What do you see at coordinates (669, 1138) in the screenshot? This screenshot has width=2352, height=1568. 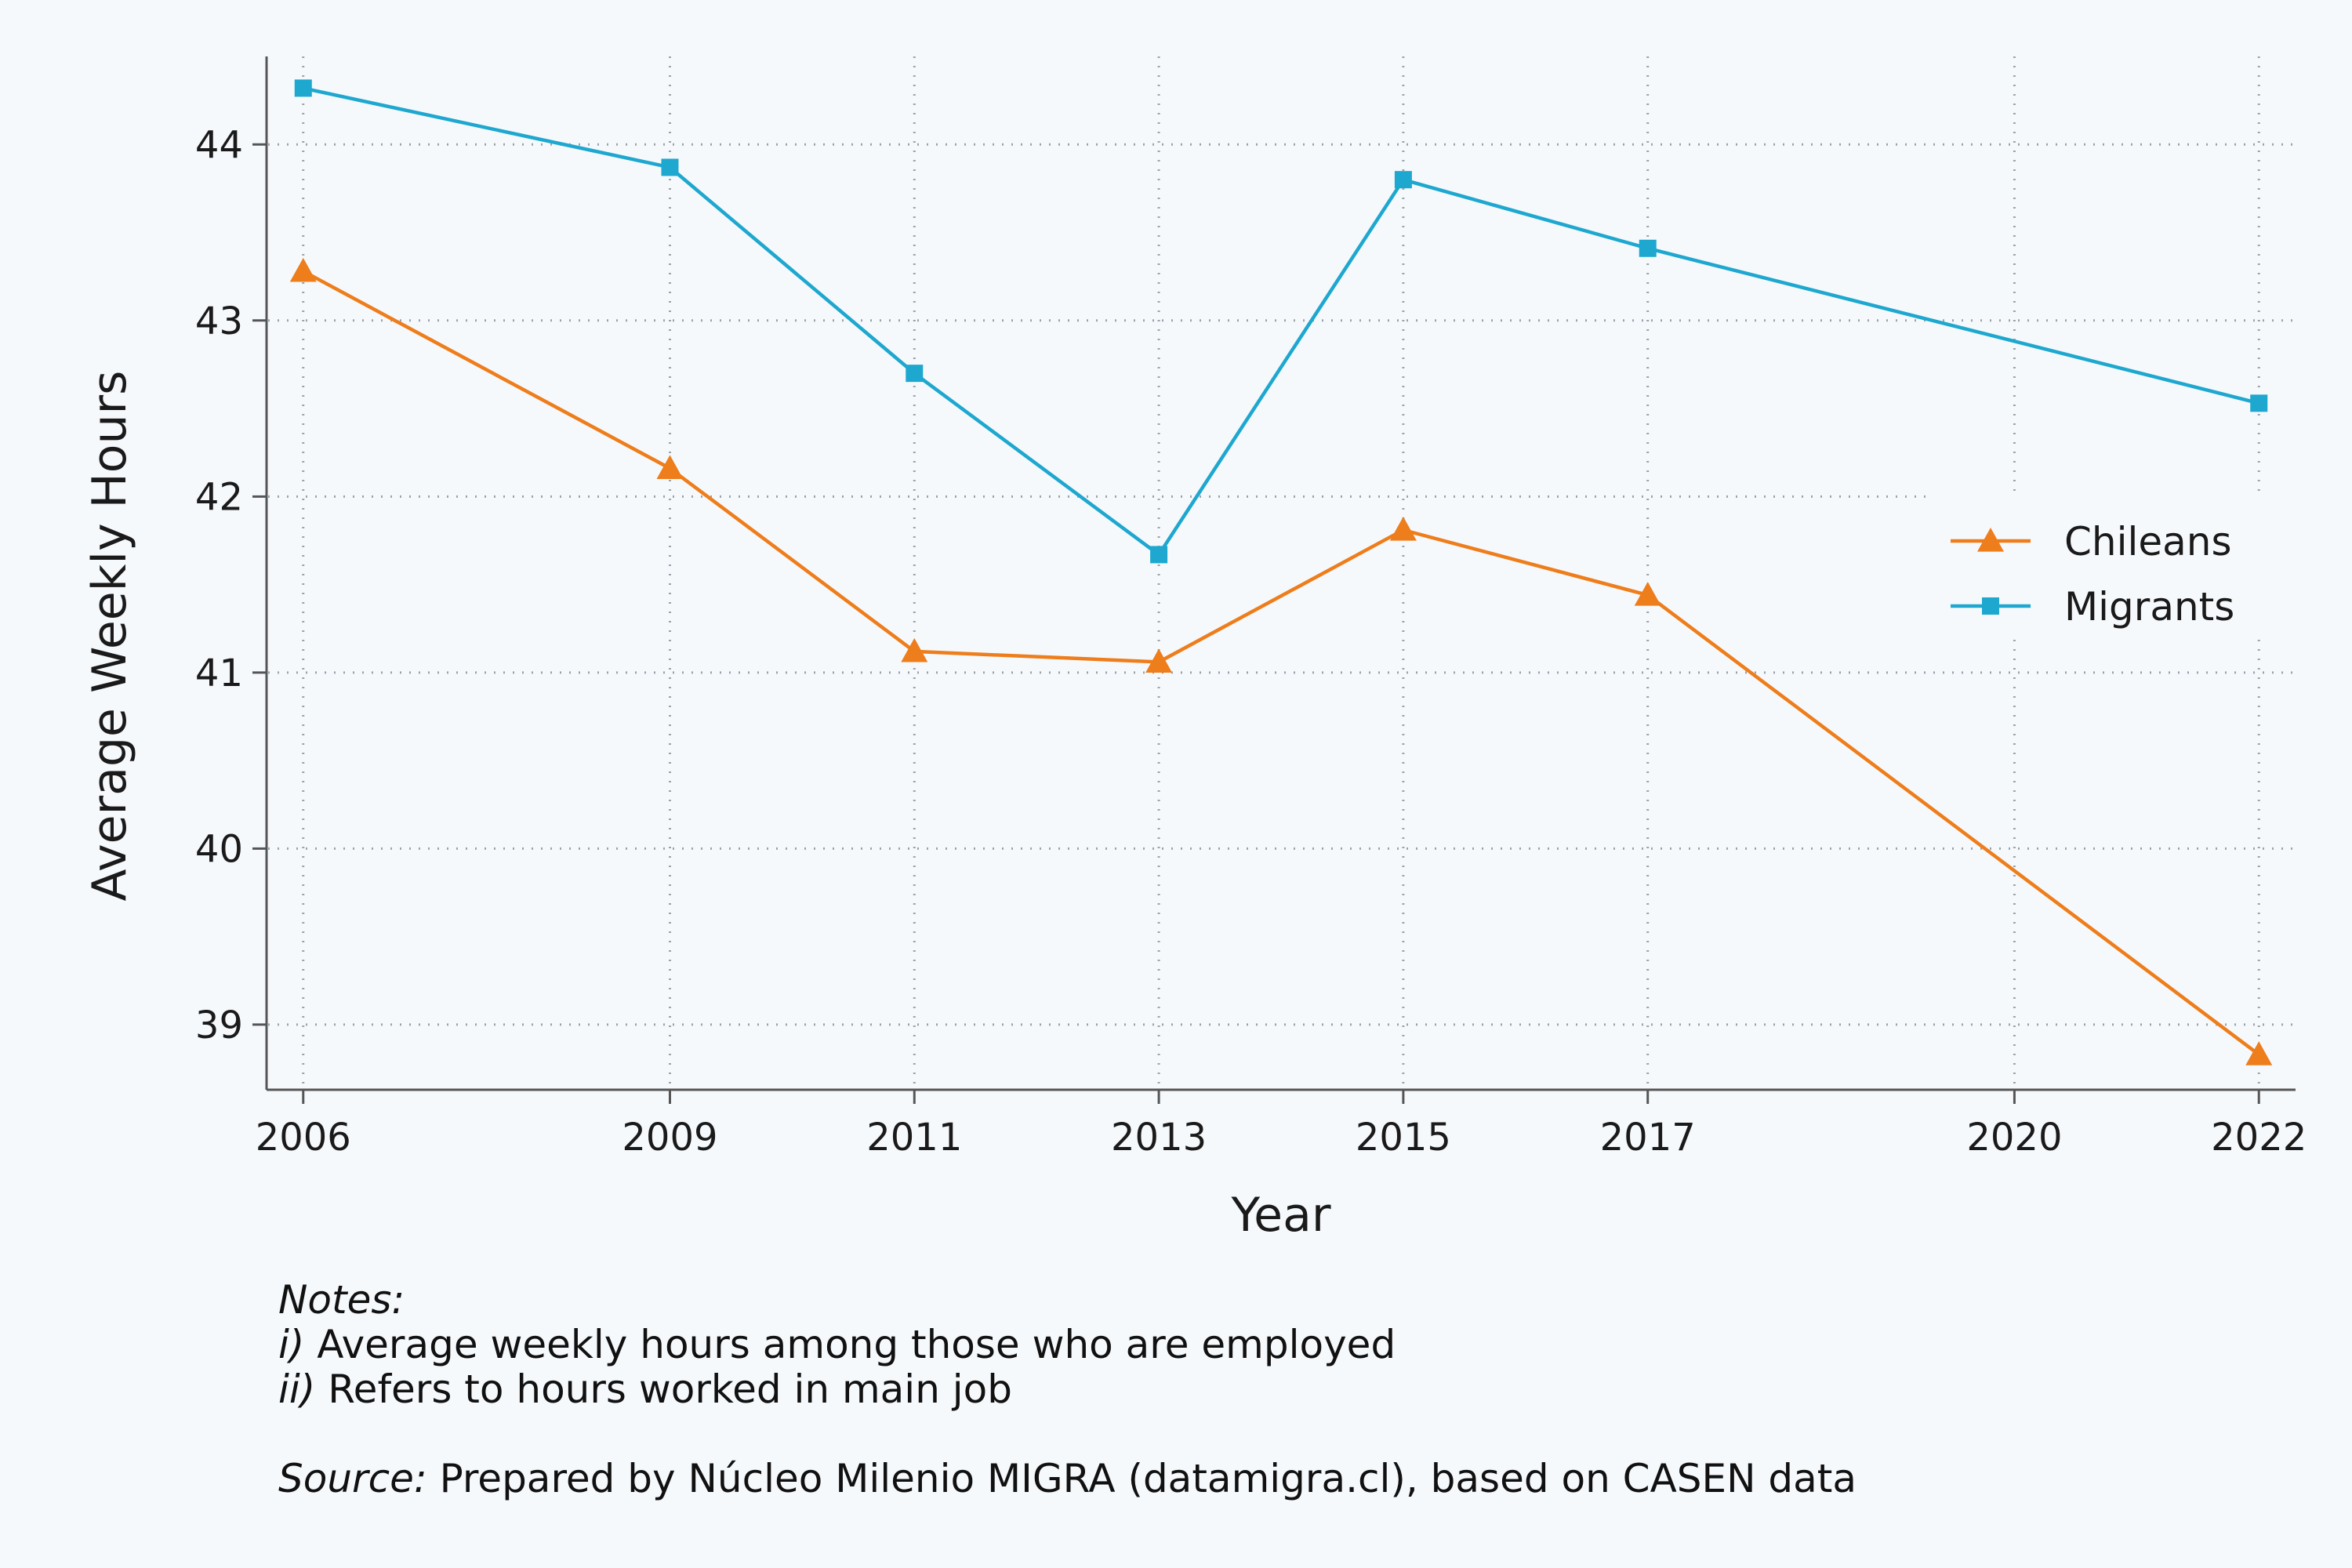 I see `x-tick-label: 2009` at bounding box center [669, 1138].